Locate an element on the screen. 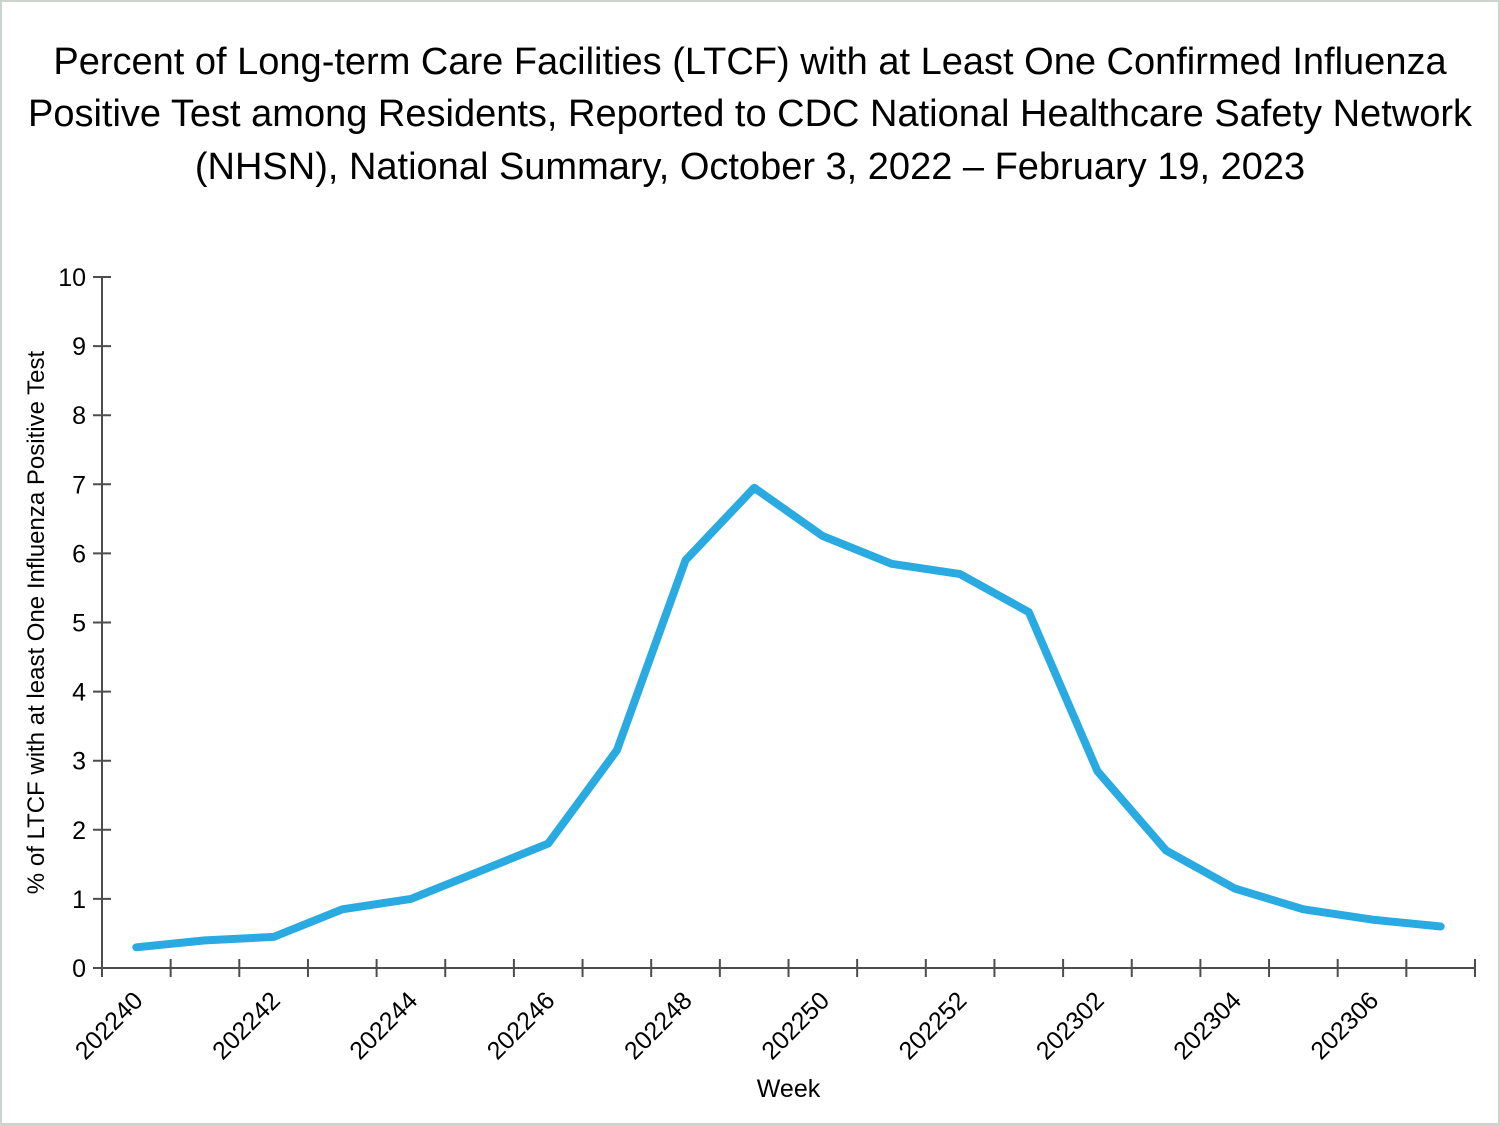 This screenshot has height=1125, width=1500. x-tick-label: 202248 is located at coordinates (658, 1025).